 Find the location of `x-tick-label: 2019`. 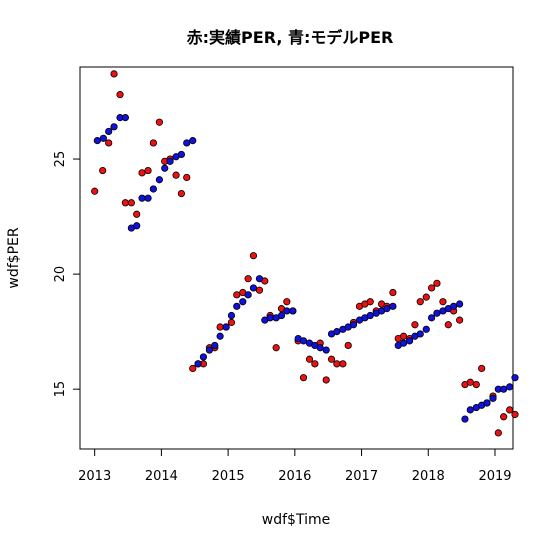

x-tick-label: 2019 is located at coordinates (494, 476).